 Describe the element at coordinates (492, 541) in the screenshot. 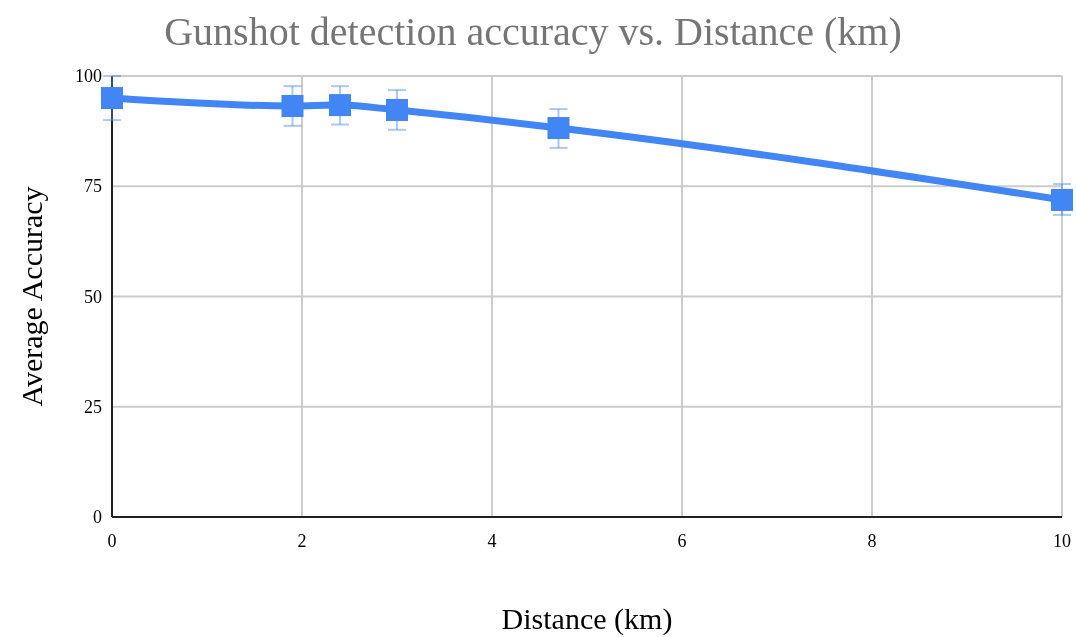

I see `x-tick-label: 4` at that location.